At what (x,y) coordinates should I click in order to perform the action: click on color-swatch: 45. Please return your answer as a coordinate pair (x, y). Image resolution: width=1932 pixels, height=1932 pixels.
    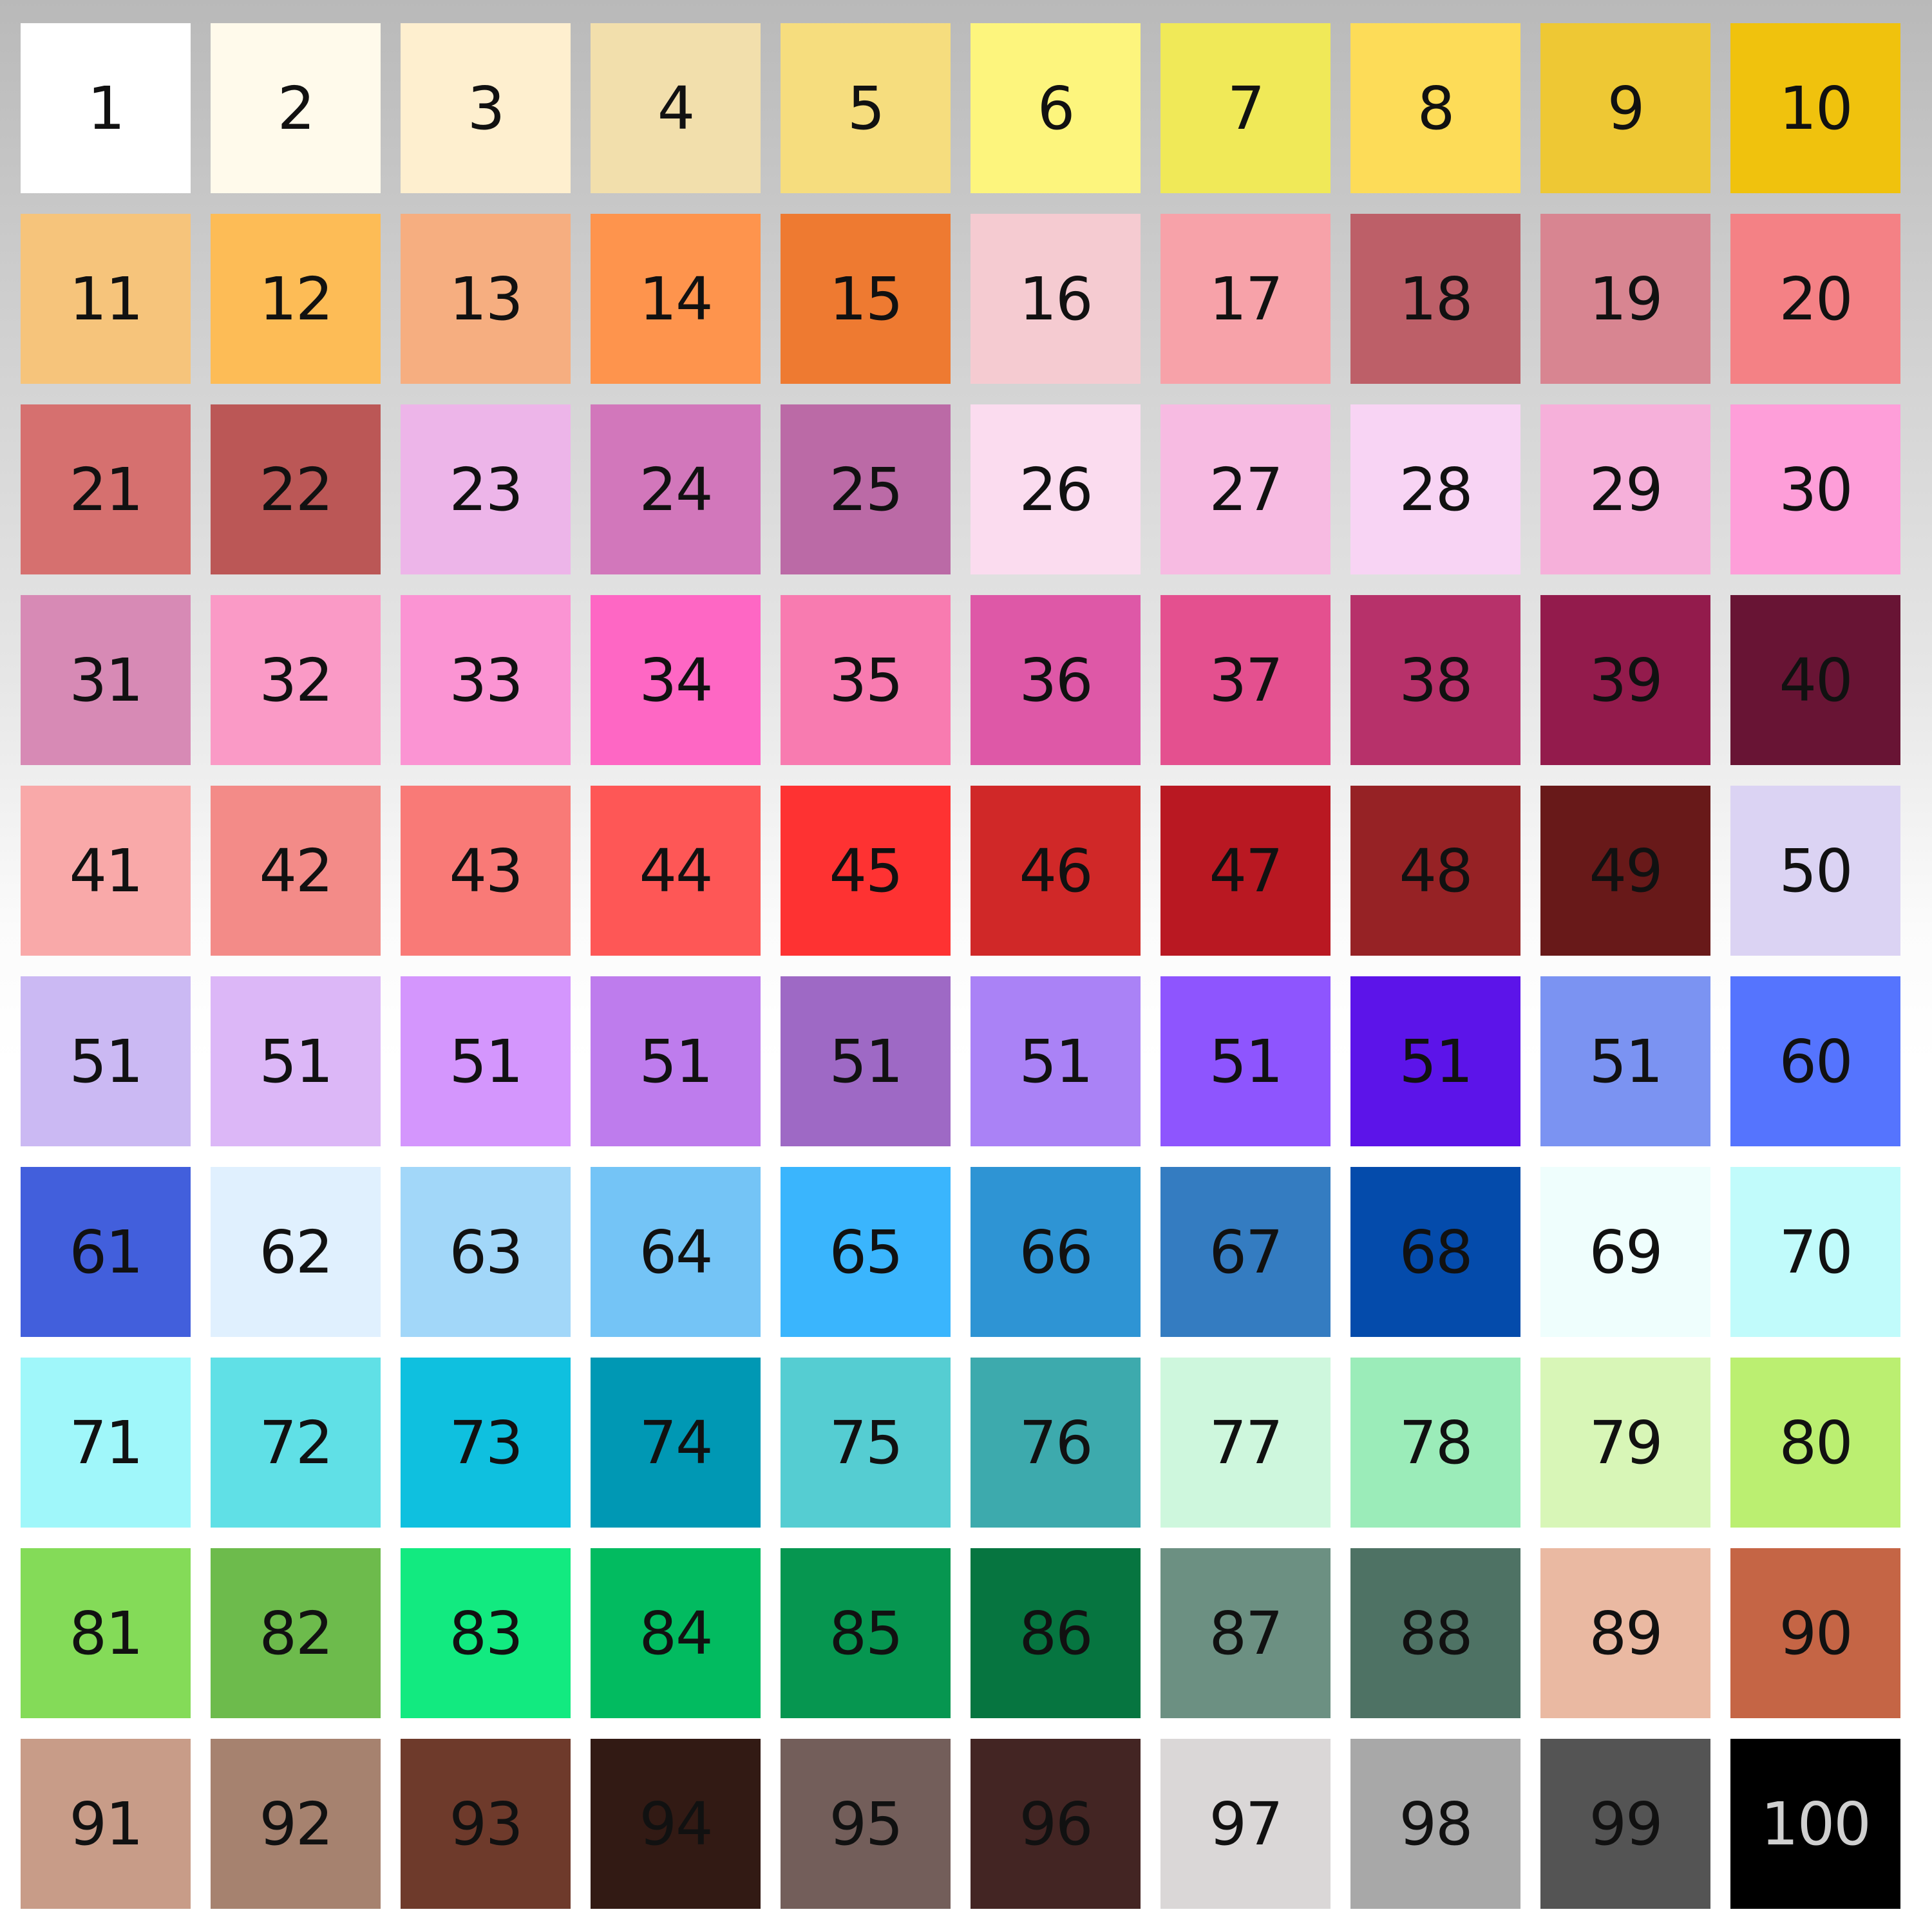
    Looking at the image, I should click on (866, 871).